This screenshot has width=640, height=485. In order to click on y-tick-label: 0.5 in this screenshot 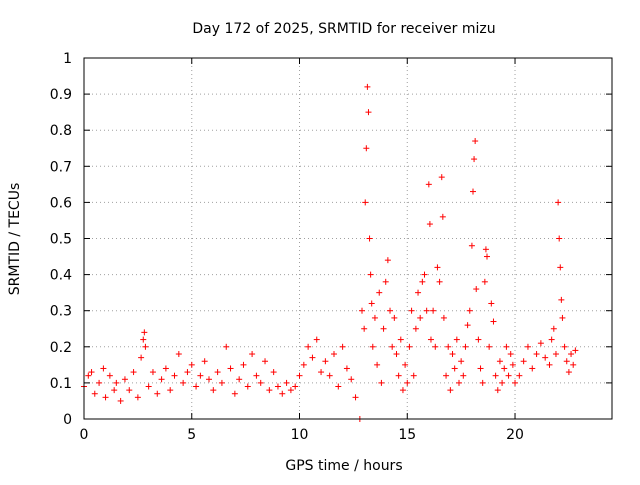, I will do `click(61, 240)`.